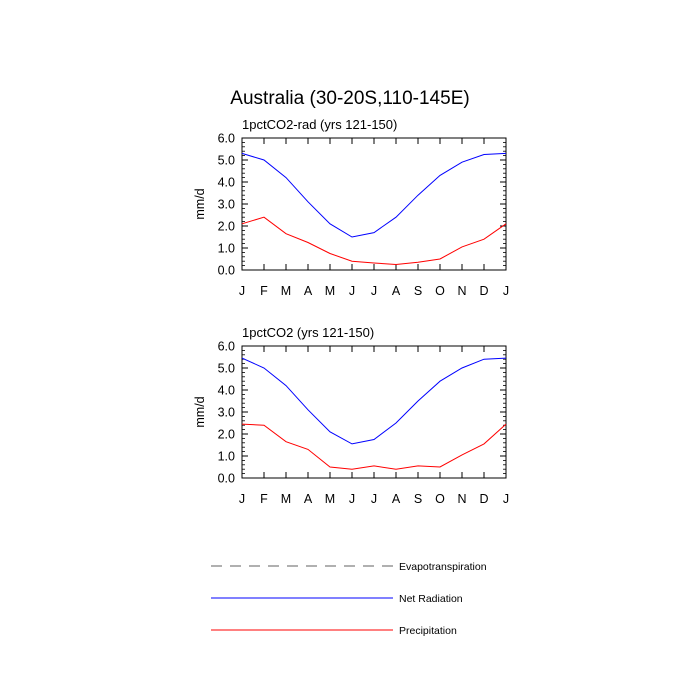 This screenshot has width=700, height=700. Describe the element at coordinates (431, 599) in the screenshot. I see `legend-label: Net Radiation` at that location.